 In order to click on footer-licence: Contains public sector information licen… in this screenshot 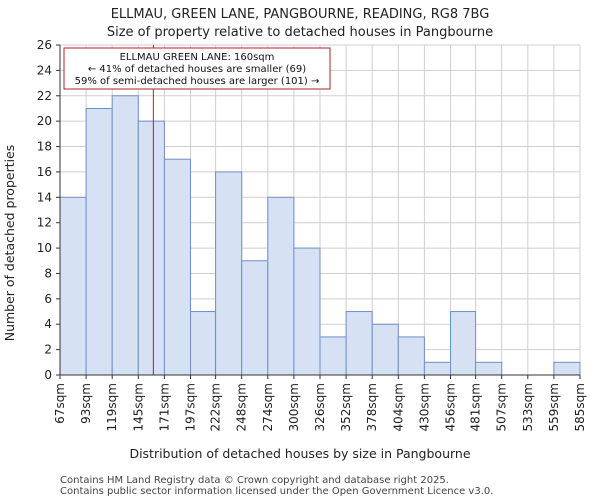, I will do `click(276, 491)`.